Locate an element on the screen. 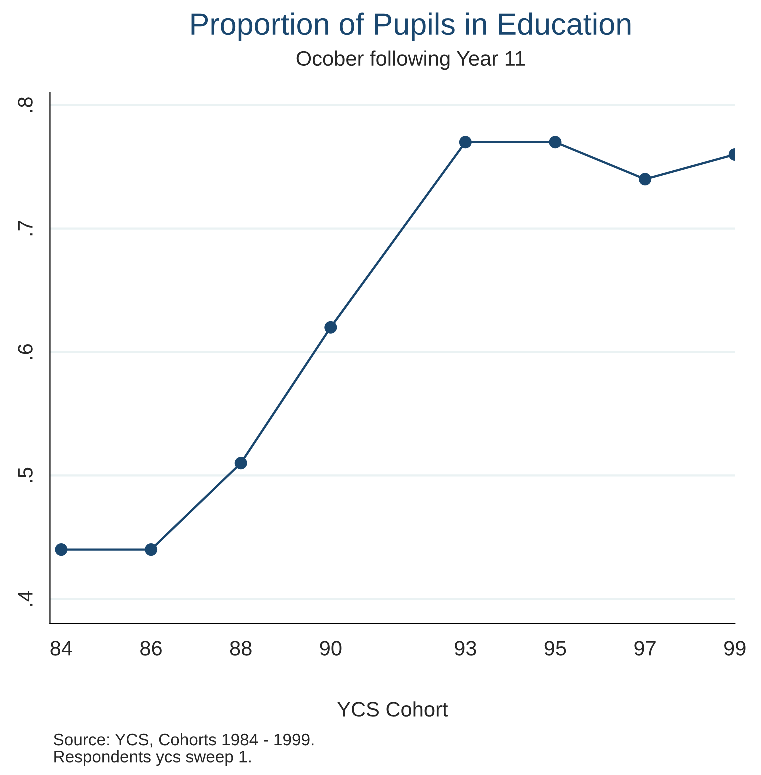  y-tick-label: .4 is located at coordinates (25, 598).